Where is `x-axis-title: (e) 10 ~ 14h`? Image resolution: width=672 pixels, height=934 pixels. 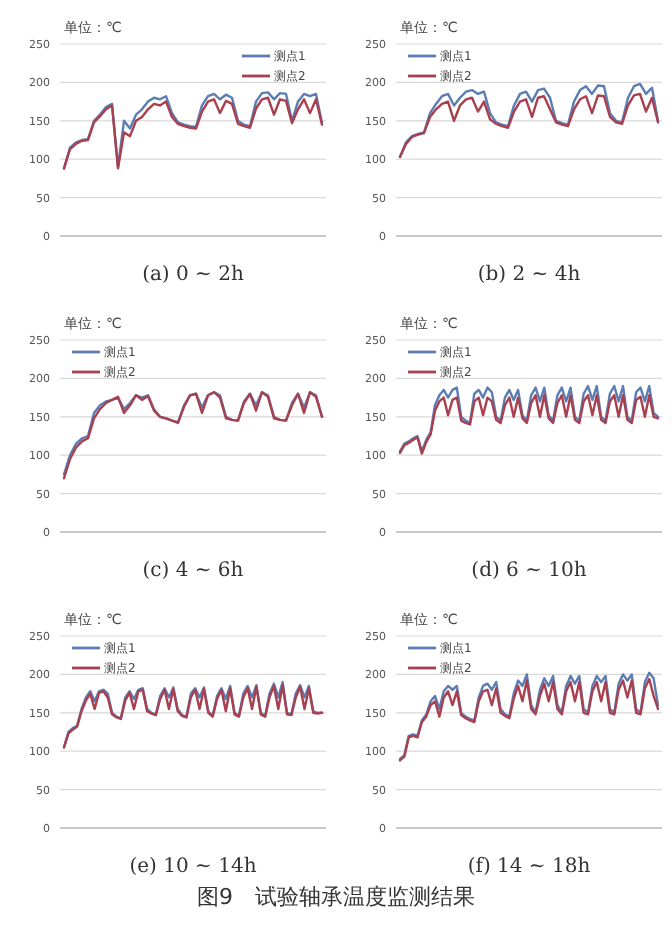 x-axis-title: (e) 10 ~ 14h is located at coordinates (193, 867).